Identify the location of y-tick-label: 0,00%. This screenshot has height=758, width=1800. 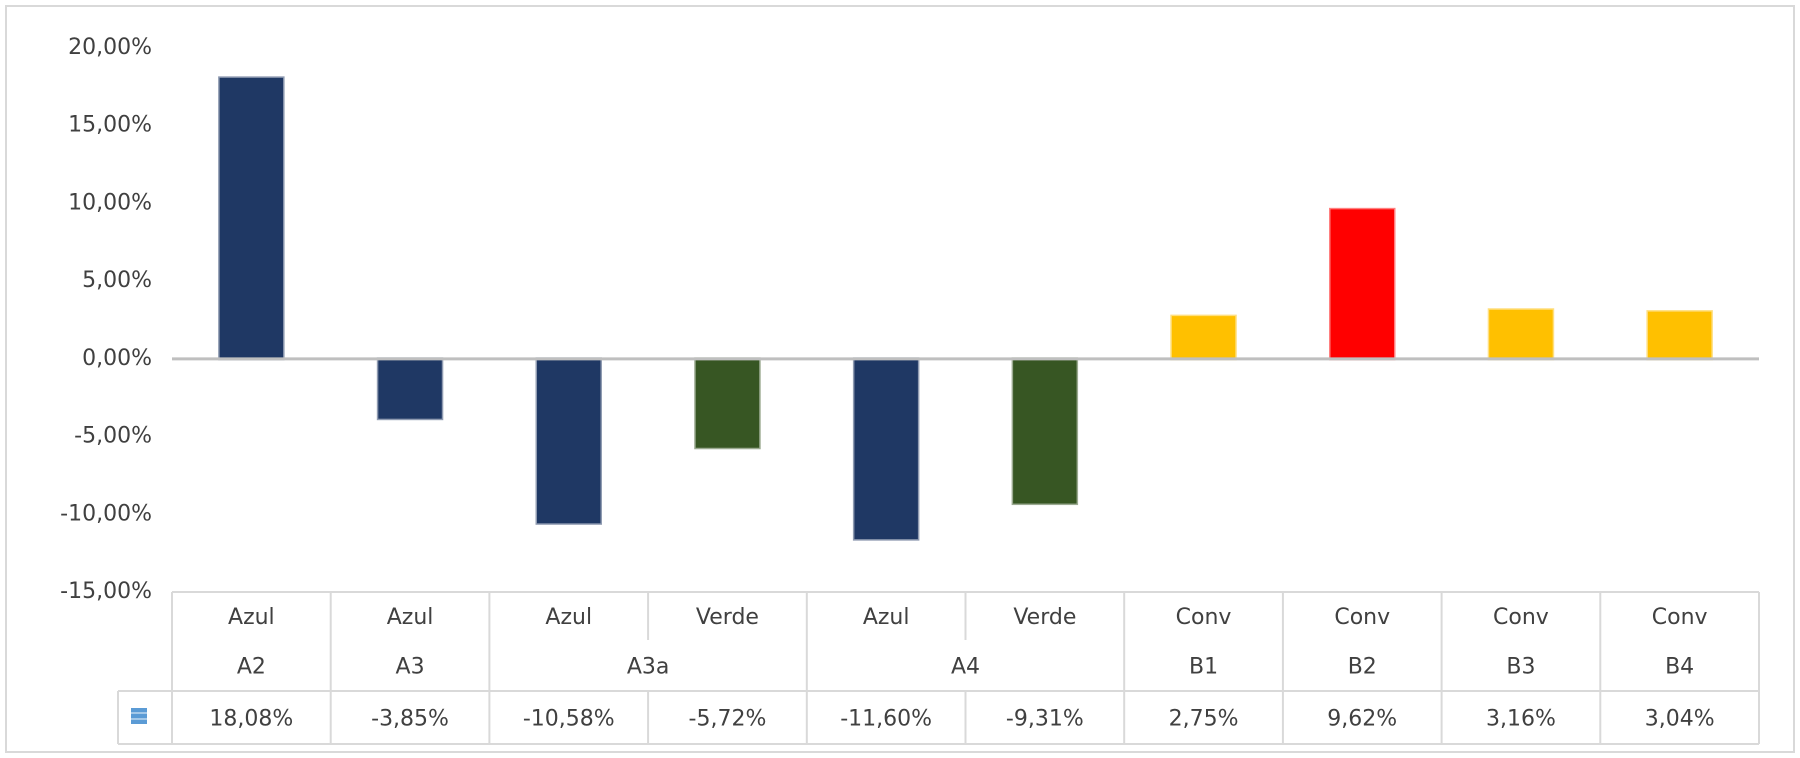
(117, 358).